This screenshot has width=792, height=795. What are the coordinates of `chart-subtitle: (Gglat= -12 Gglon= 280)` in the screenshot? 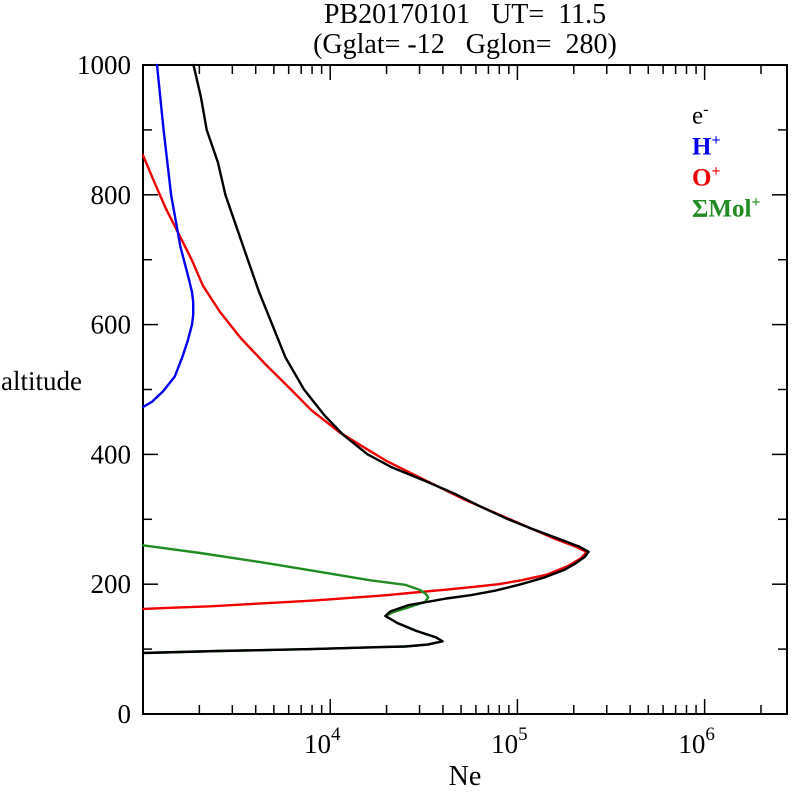 It's located at (465, 44).